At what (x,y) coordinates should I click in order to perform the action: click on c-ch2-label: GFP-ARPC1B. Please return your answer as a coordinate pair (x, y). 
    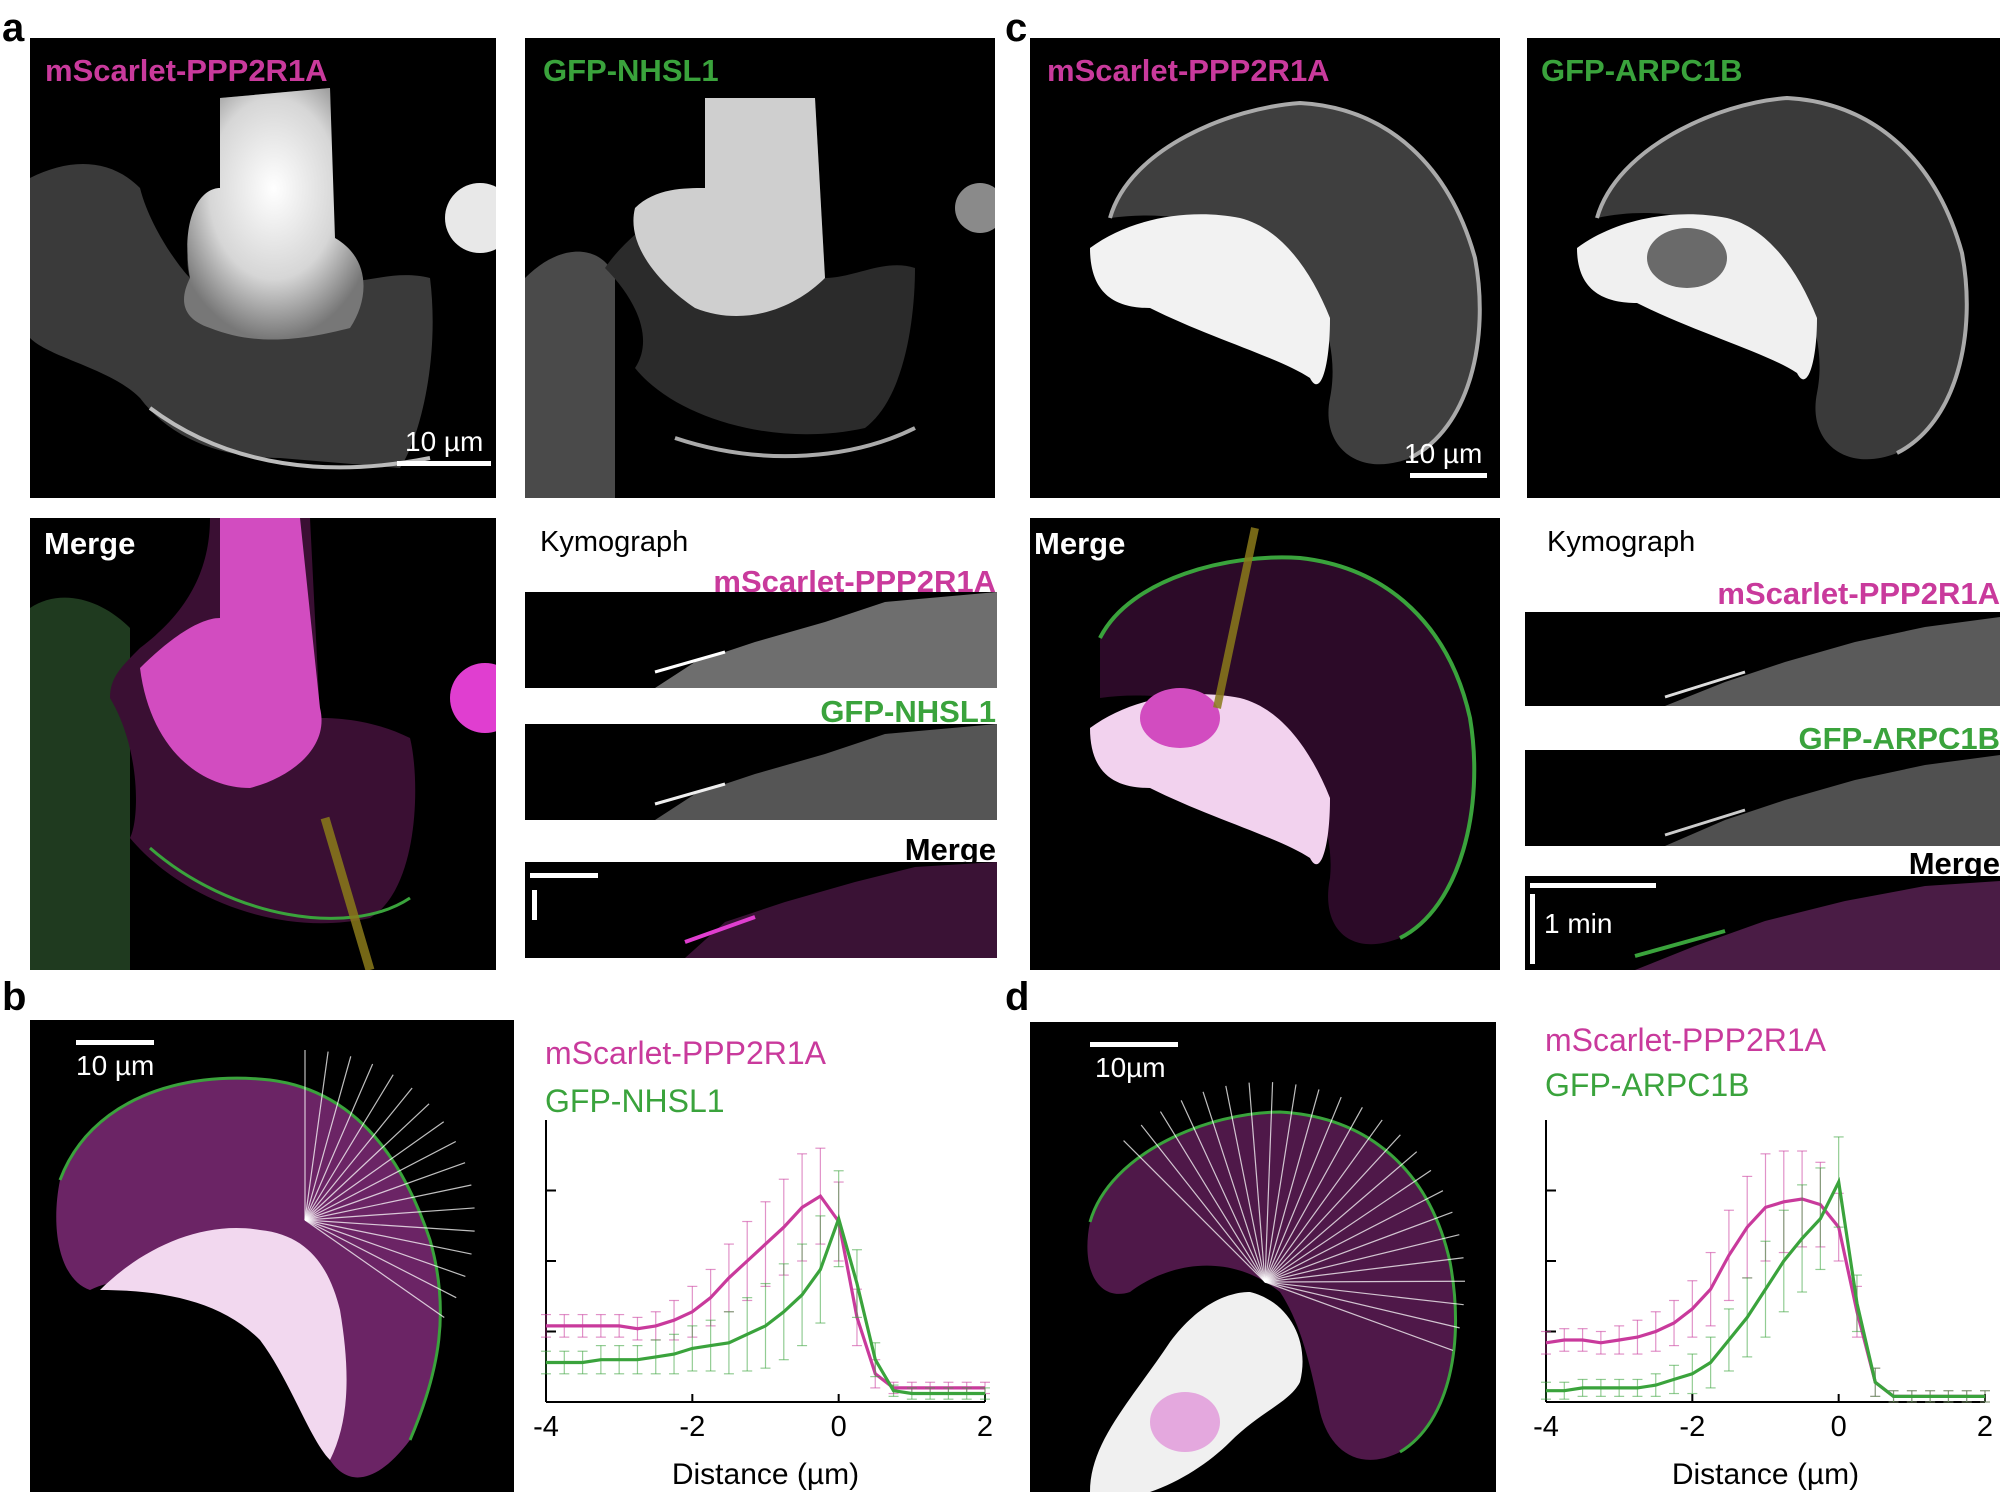
    Looking at the image, I should click on (1642, 70).